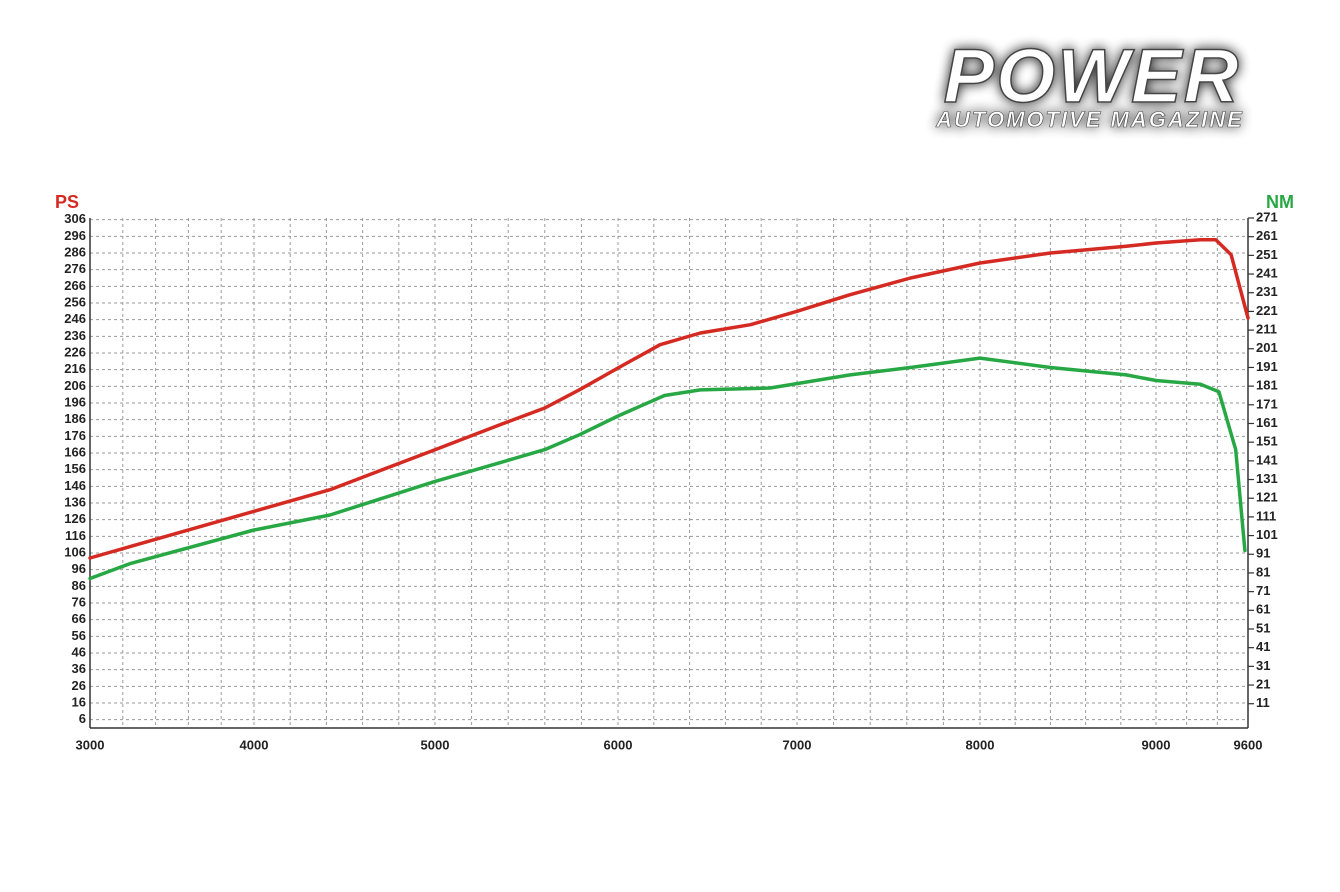 This screenshot has height=892, width=1340. What do you see at coordinates (1267, 422) in the screenshot?
I see `y2-tick-label: 161` at bounding box center [1267, 422].